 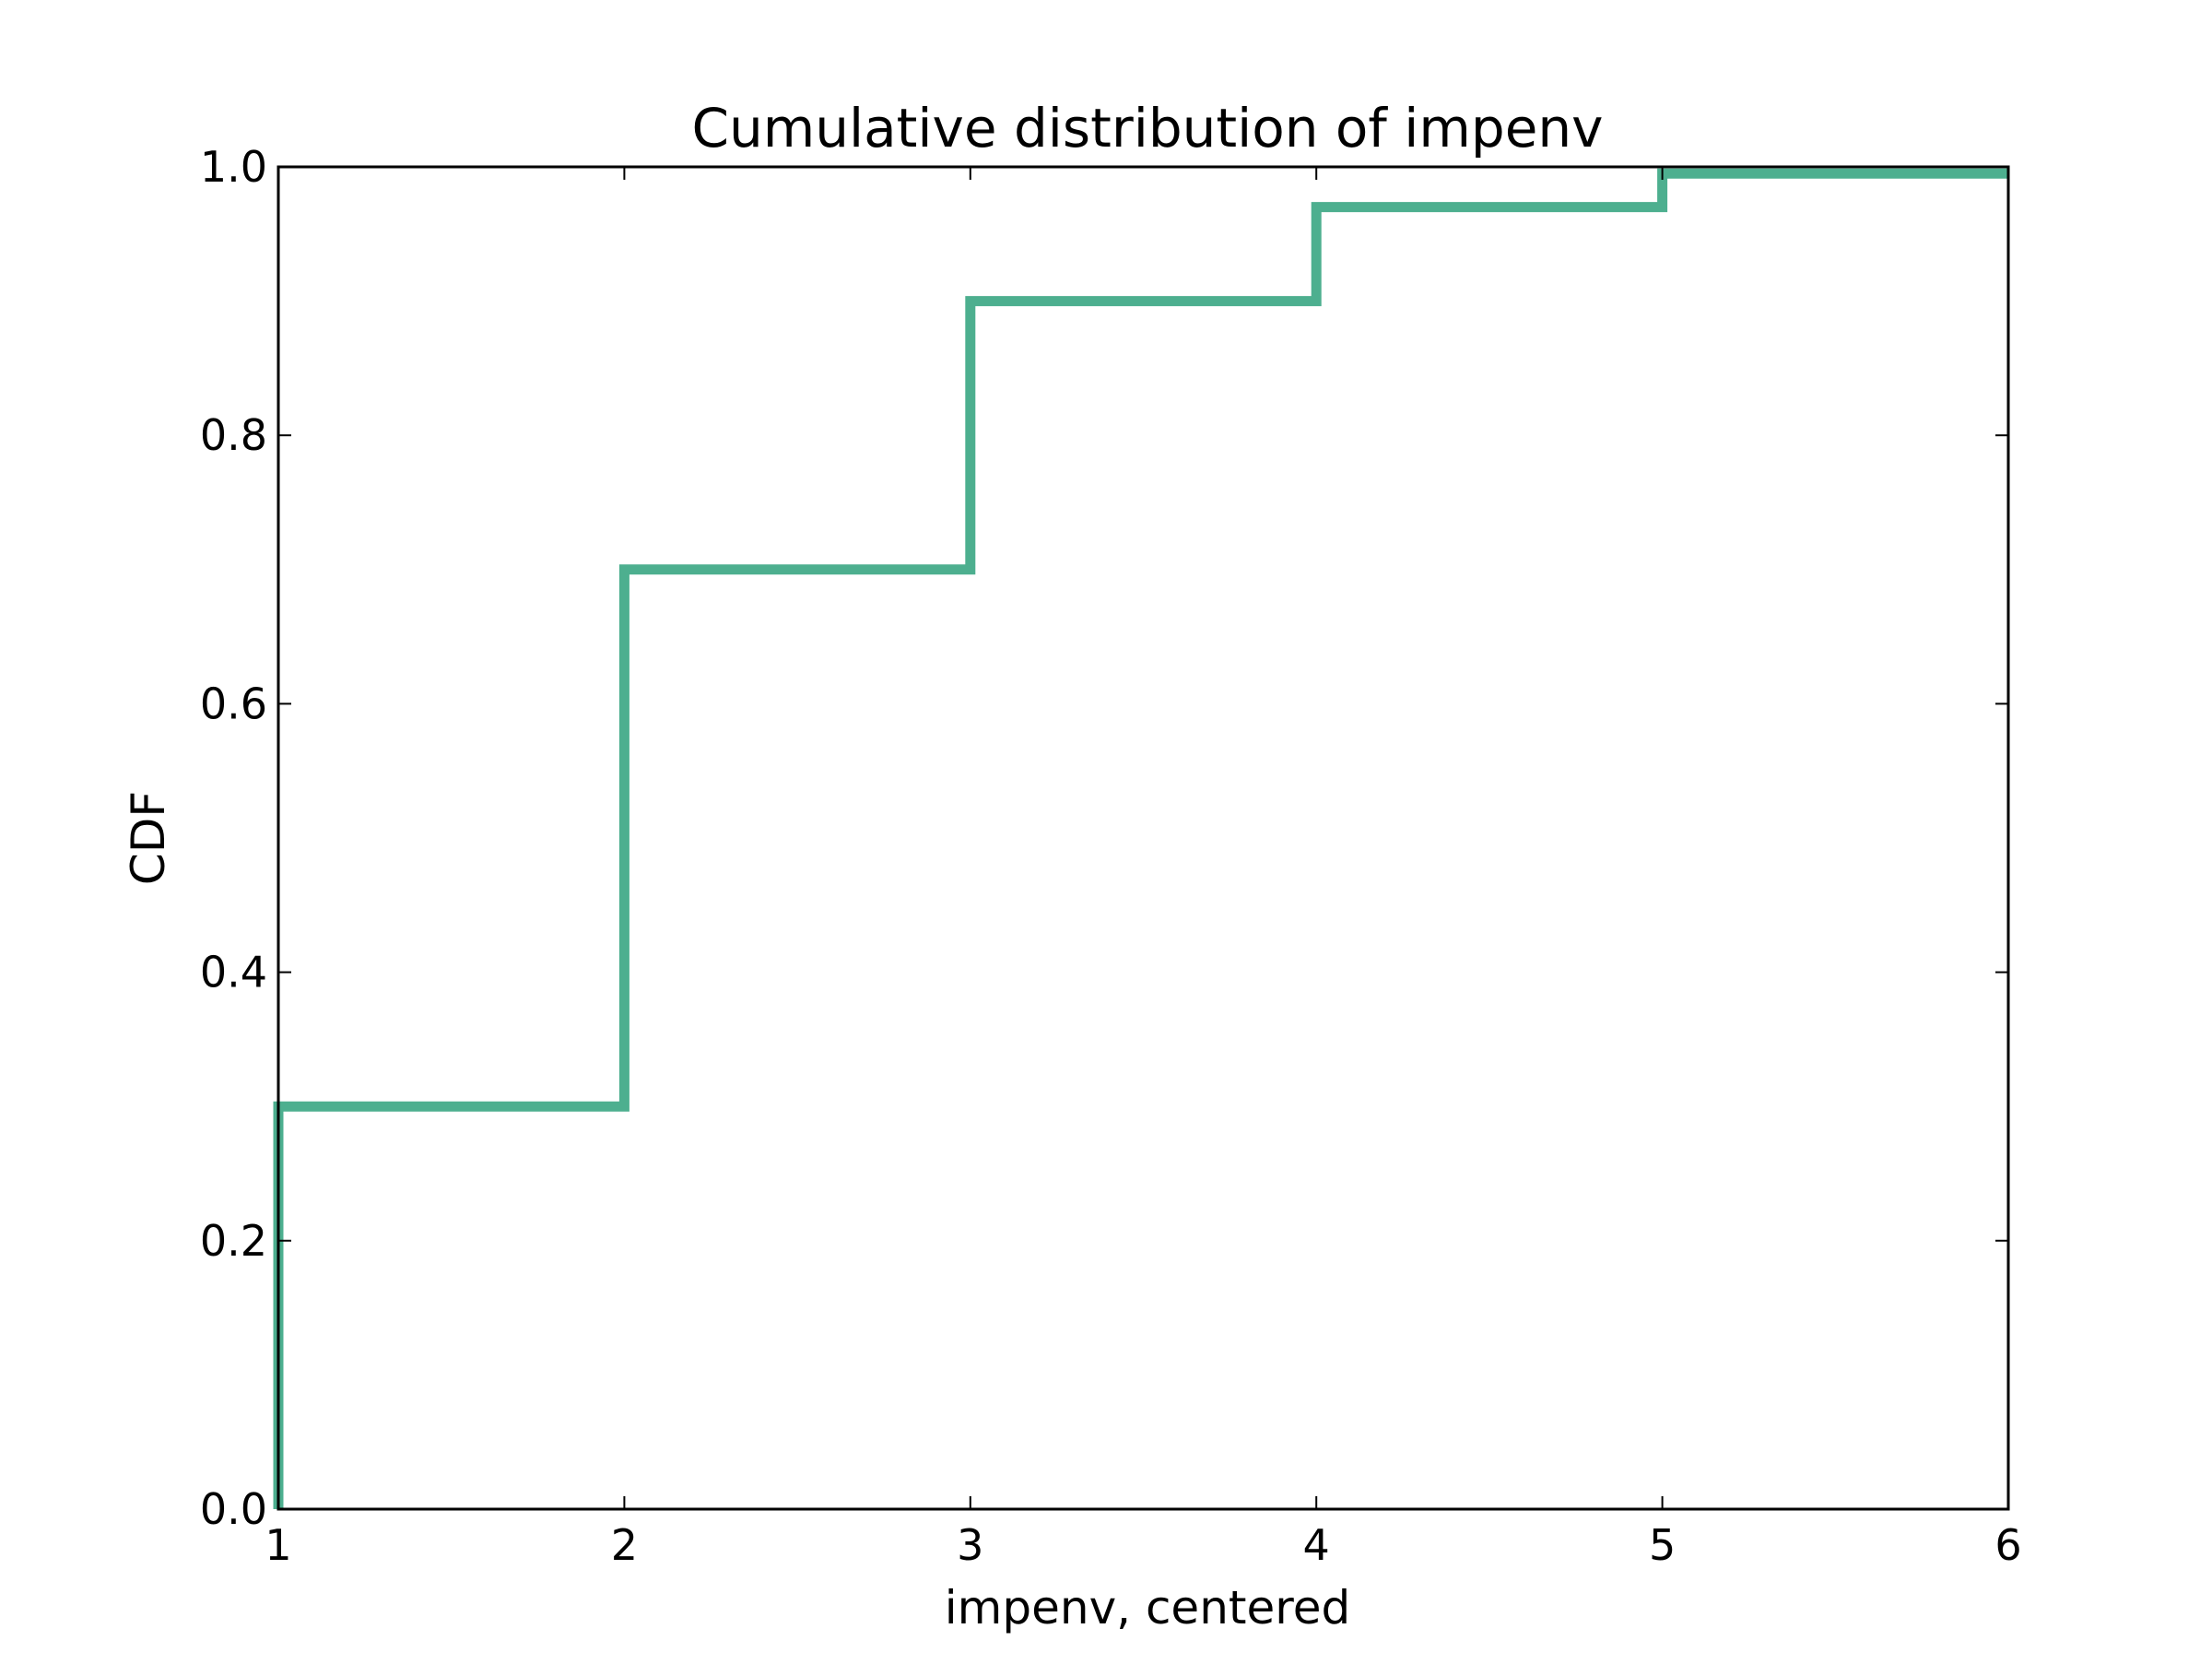 I want to click on x-tick-label: 3, so click(x=970, y=1545).